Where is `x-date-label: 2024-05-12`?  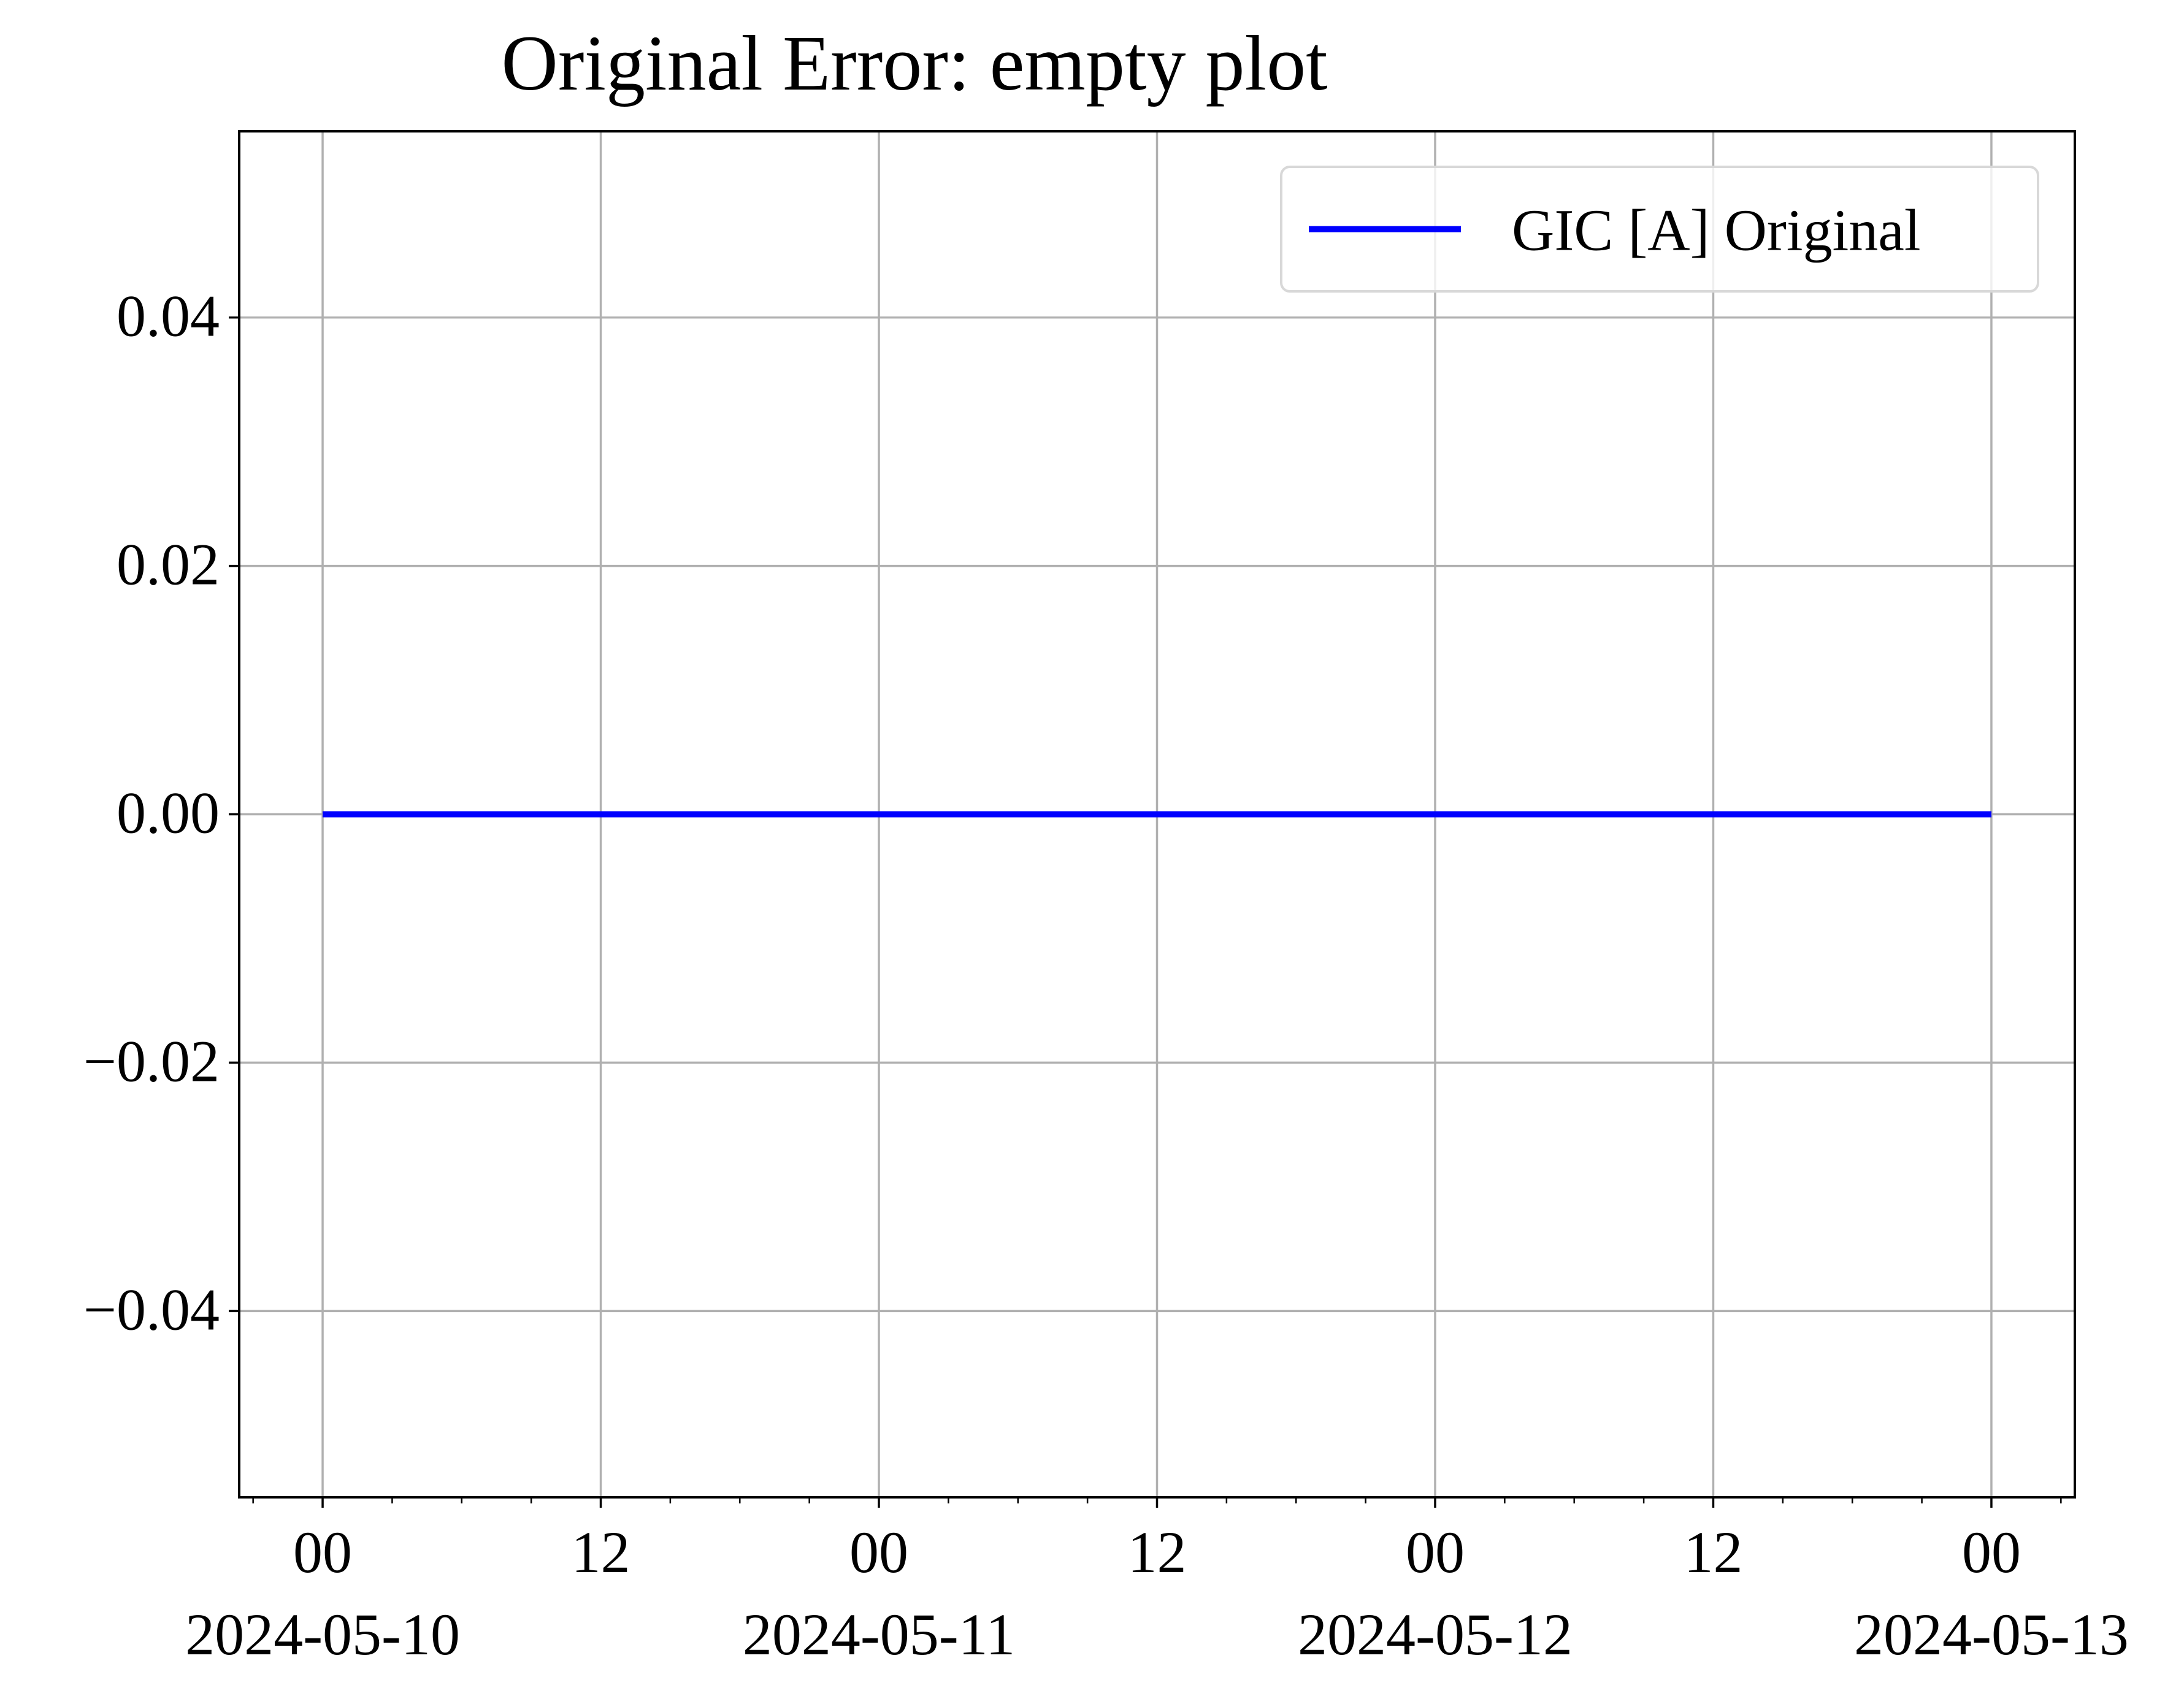
x-date-label: 2024-05-12 is located at coordinates (1435, 1634).